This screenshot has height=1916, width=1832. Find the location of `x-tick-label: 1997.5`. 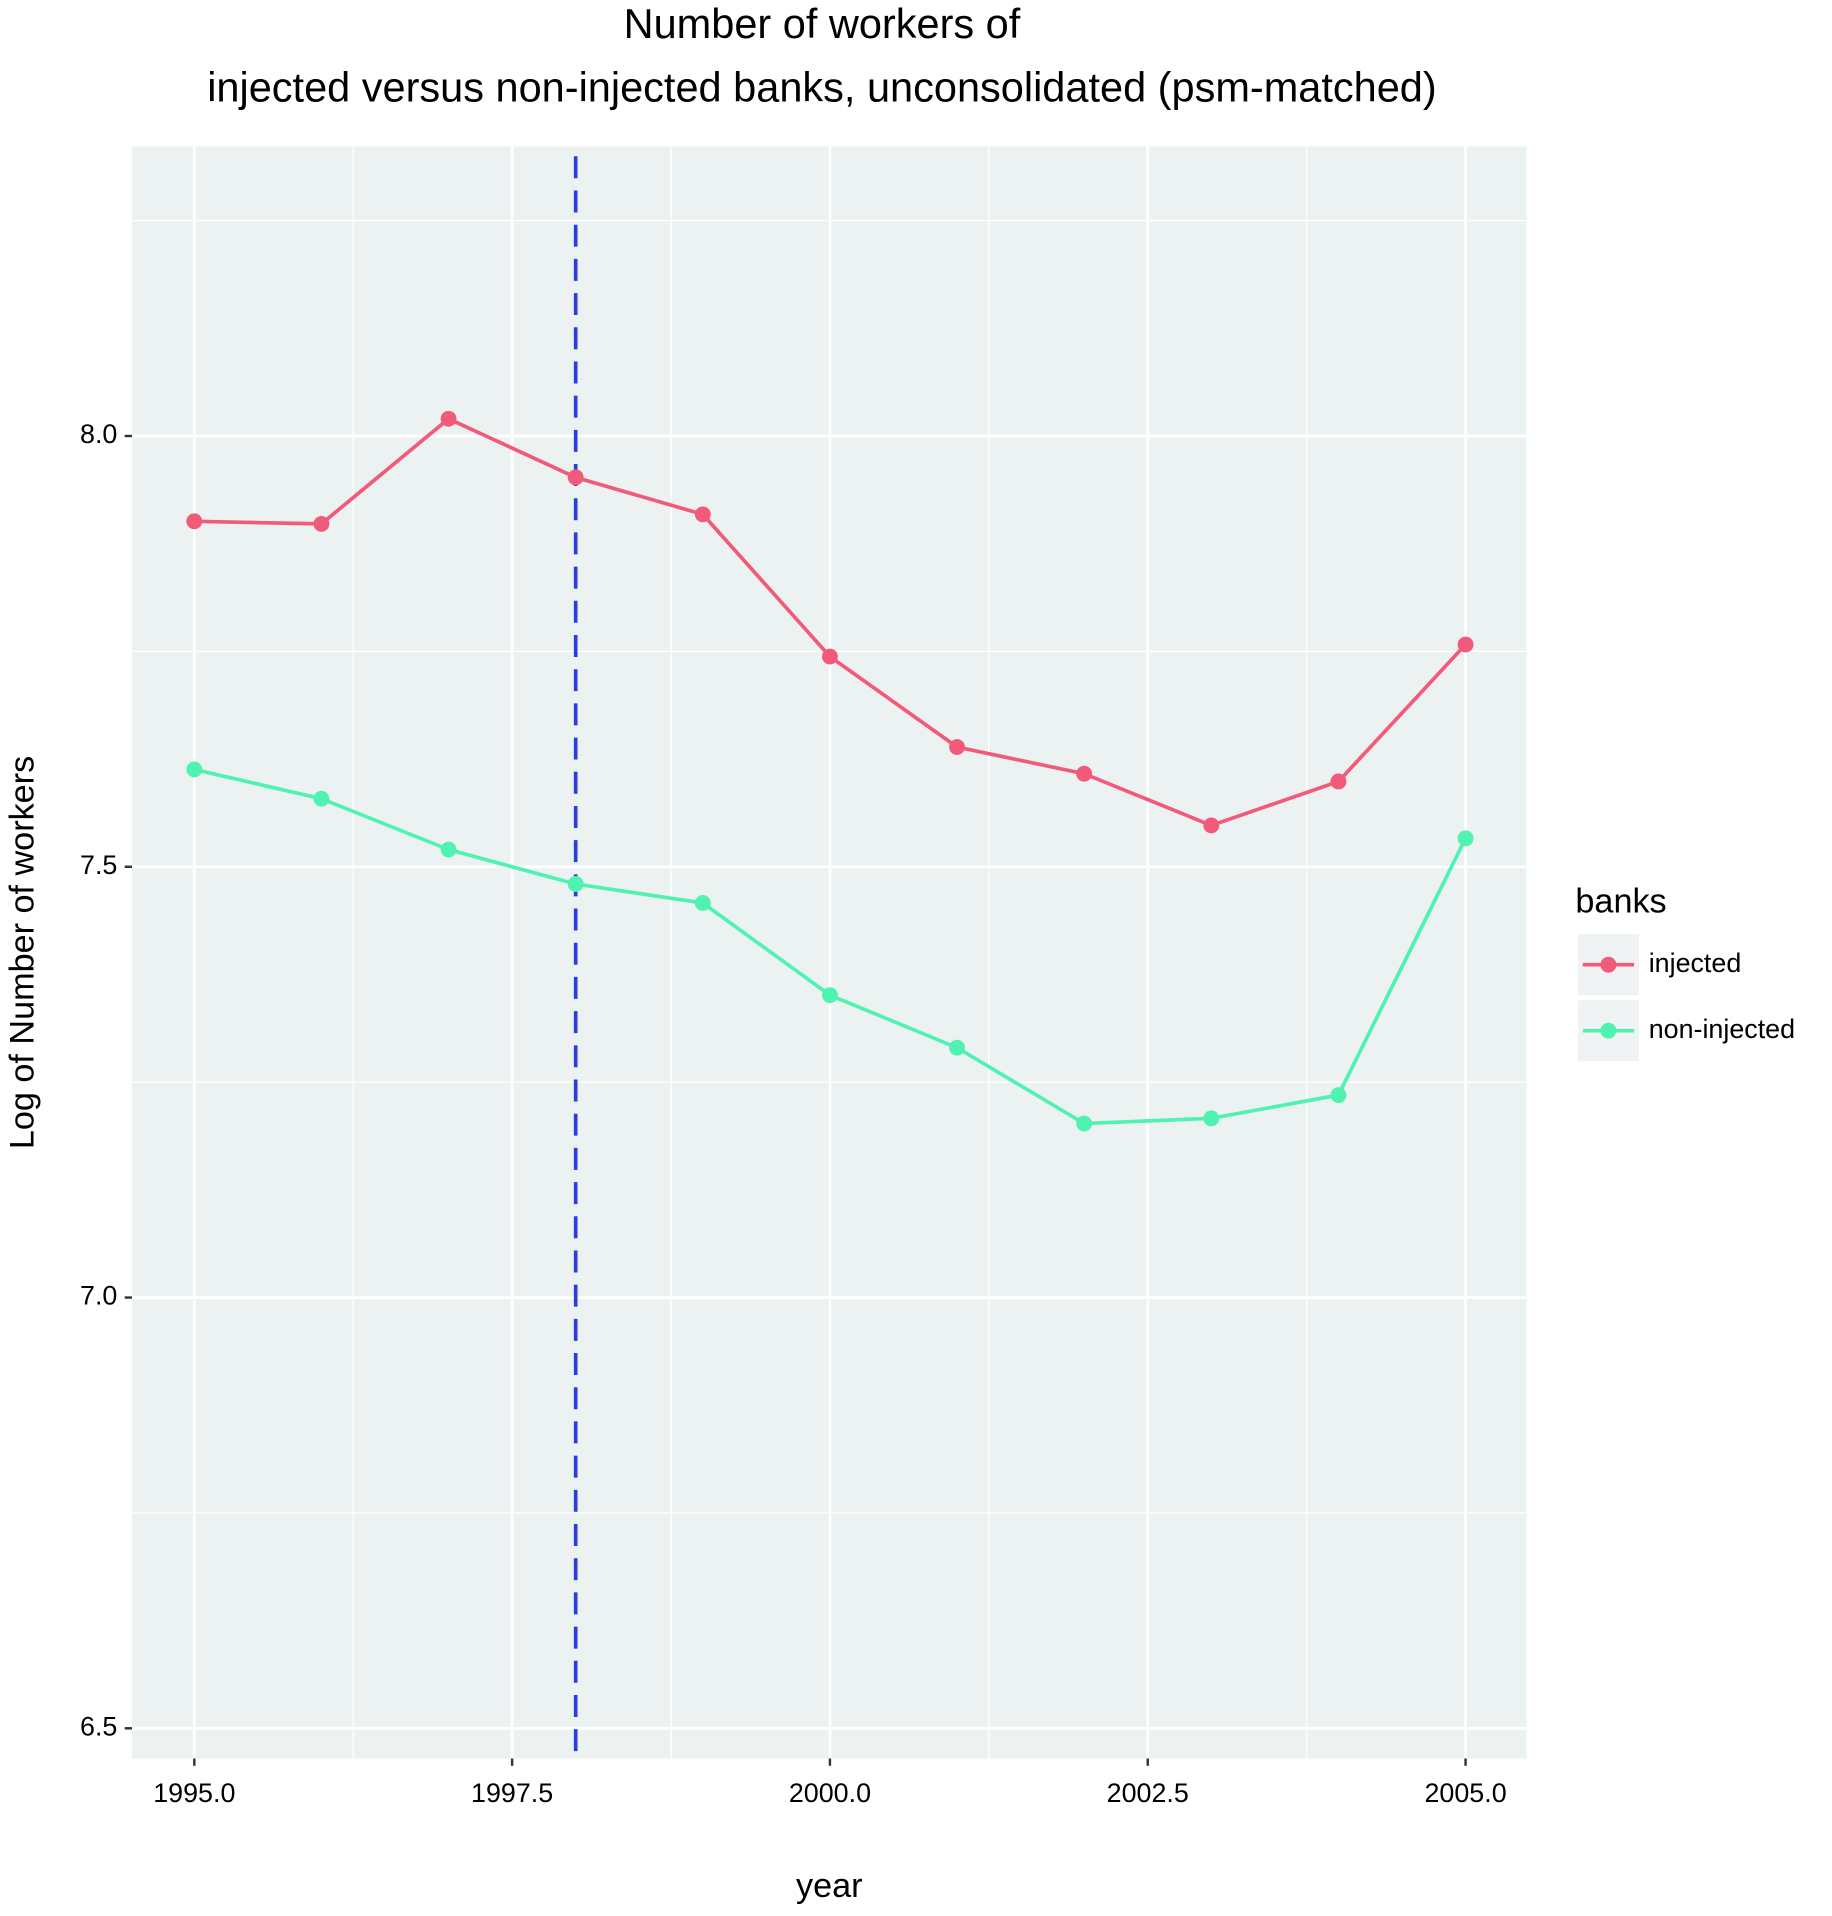

x-tick-label: 1997.5 is located at coordinates (512, 1793).